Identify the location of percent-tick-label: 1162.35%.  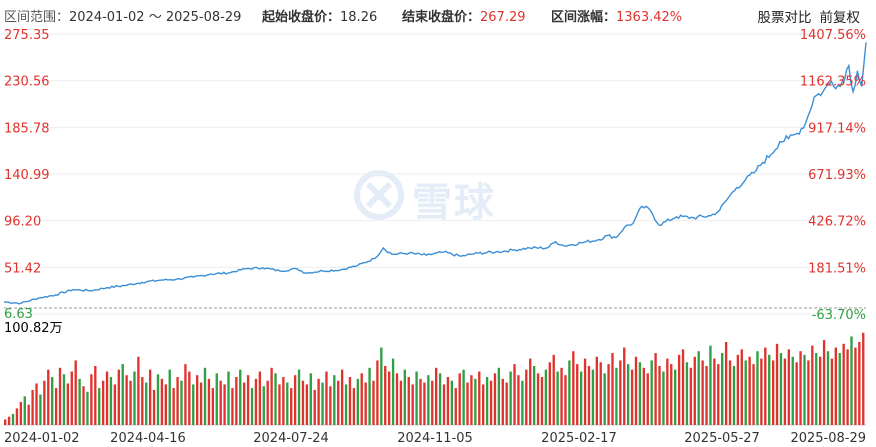
(833, 82).